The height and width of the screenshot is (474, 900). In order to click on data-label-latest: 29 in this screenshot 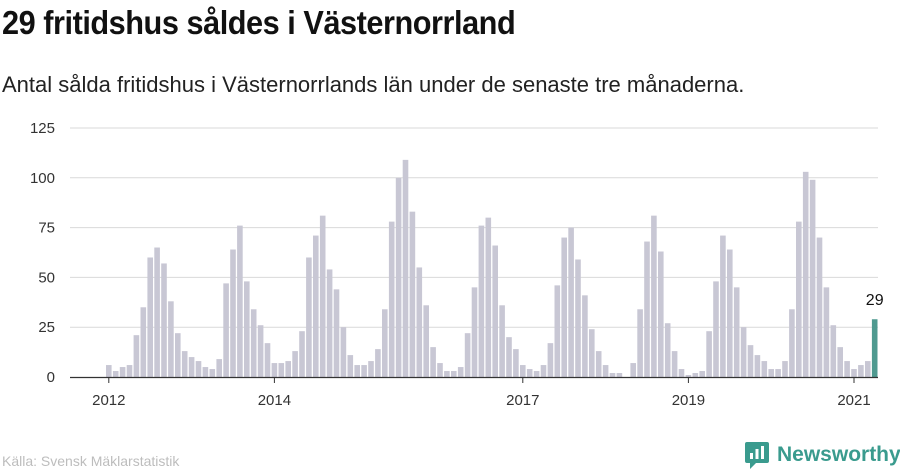, I will do `click(875, 300)`.